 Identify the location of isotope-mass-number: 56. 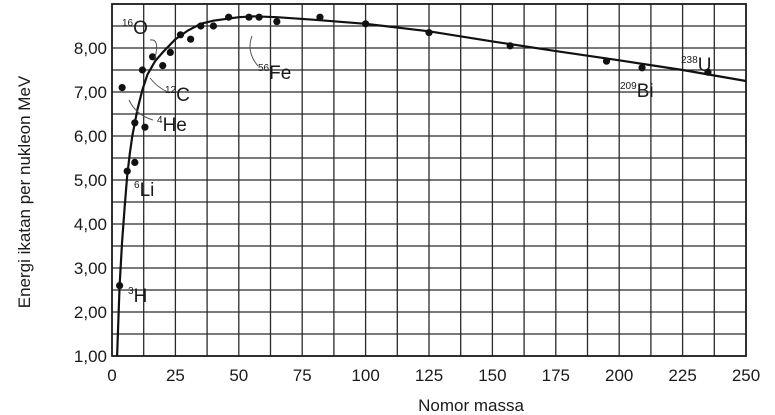
(264, 68).